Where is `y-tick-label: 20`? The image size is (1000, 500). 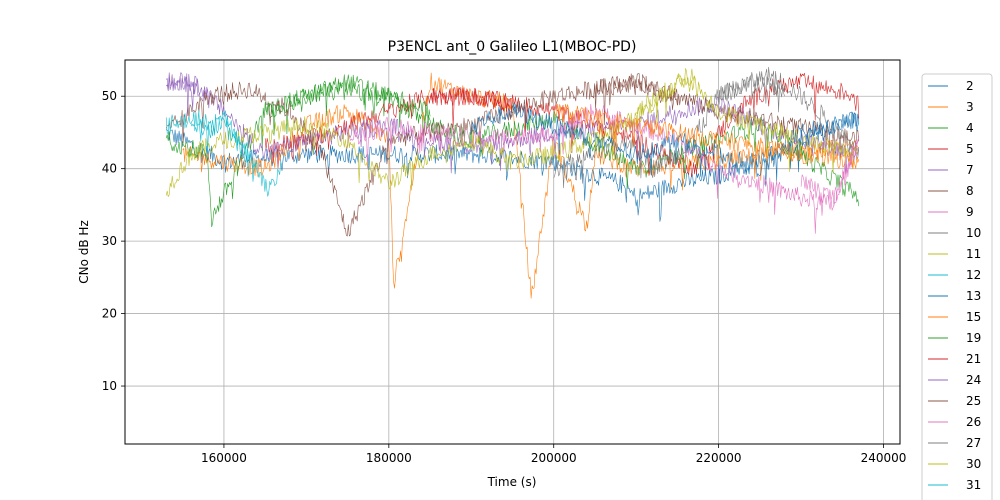 y-tick-label: 20 is located at coordinates (109, 314).